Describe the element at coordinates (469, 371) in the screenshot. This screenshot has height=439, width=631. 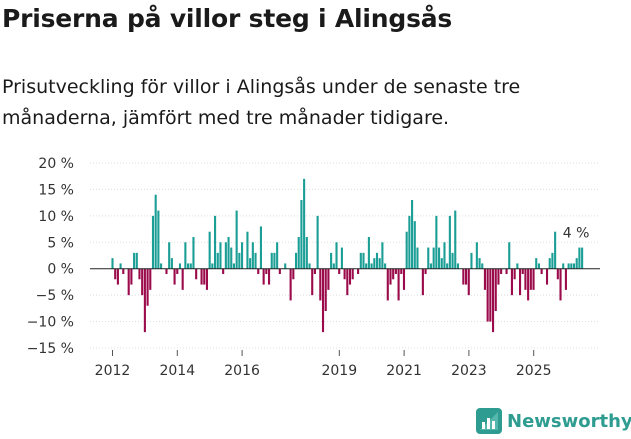
I see `x-tick-label: 2023` at that location.